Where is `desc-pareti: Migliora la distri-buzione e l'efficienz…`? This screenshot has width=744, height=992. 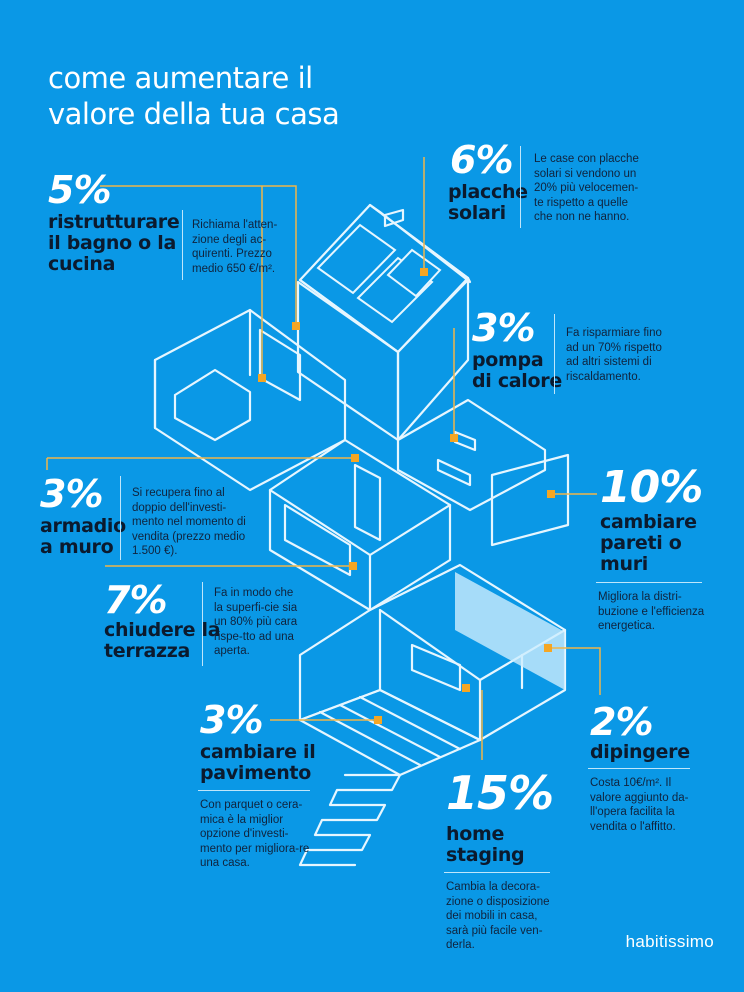
desc-pareti: Migliora la distri-buzione e l'efficienz… is located at coordinates (651, 611).